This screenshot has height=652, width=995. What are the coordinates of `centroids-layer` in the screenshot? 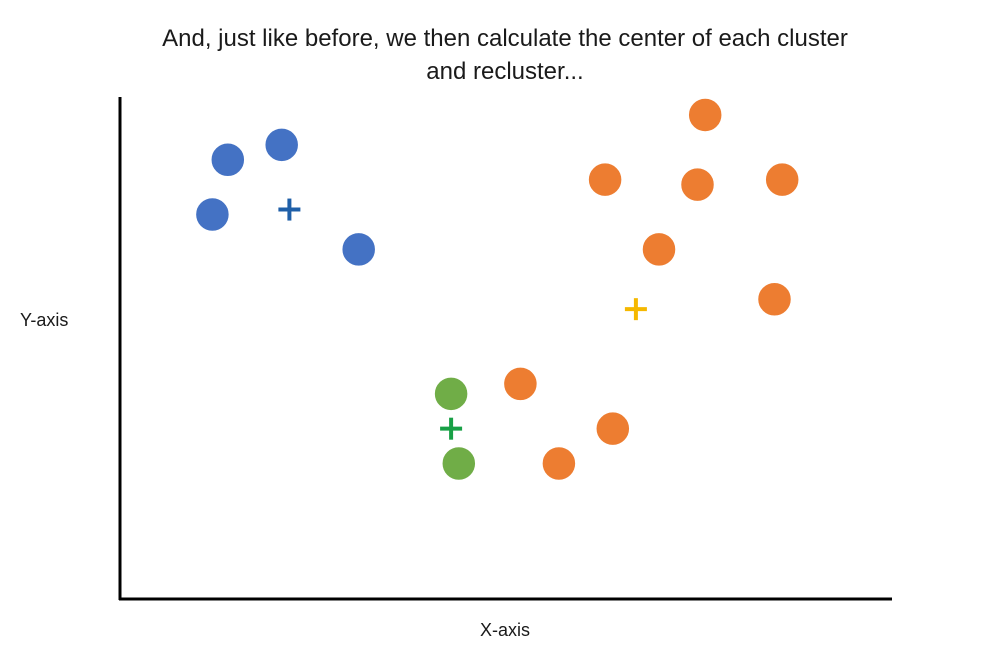 It's located at (462, 319).